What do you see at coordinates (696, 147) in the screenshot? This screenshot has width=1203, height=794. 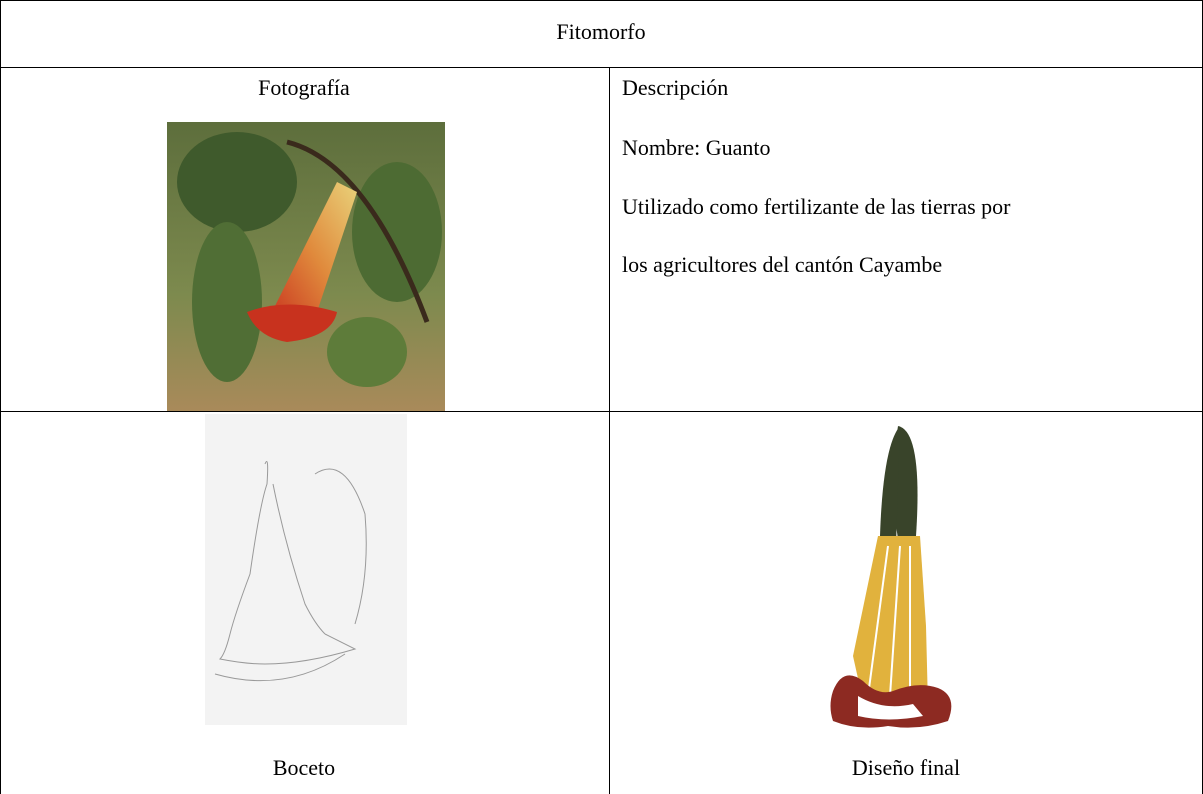 I see `description-line: Nombre: Guanto` at bounding box center [696, 147].